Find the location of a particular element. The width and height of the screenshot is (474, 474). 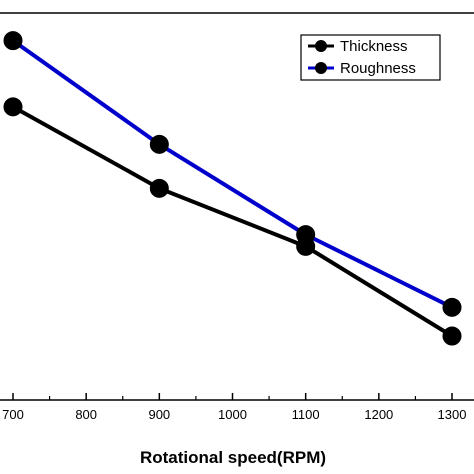

x-tick-label-1100: 1100 is located at coordinates (306, 414).